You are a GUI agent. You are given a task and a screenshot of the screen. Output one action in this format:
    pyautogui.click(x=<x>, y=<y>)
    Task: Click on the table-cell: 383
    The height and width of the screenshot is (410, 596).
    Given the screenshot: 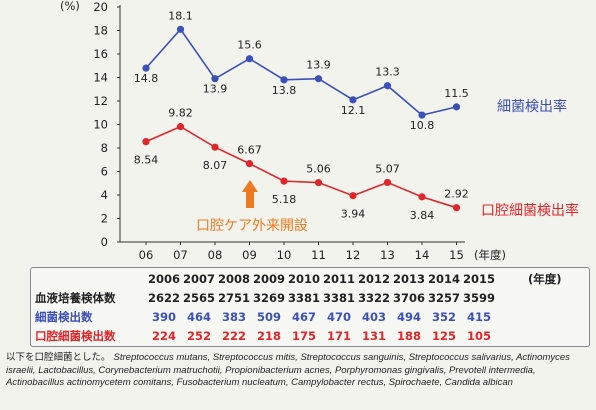 What is the action you would take?
    pyautogui.click(x=233, y=317)
    